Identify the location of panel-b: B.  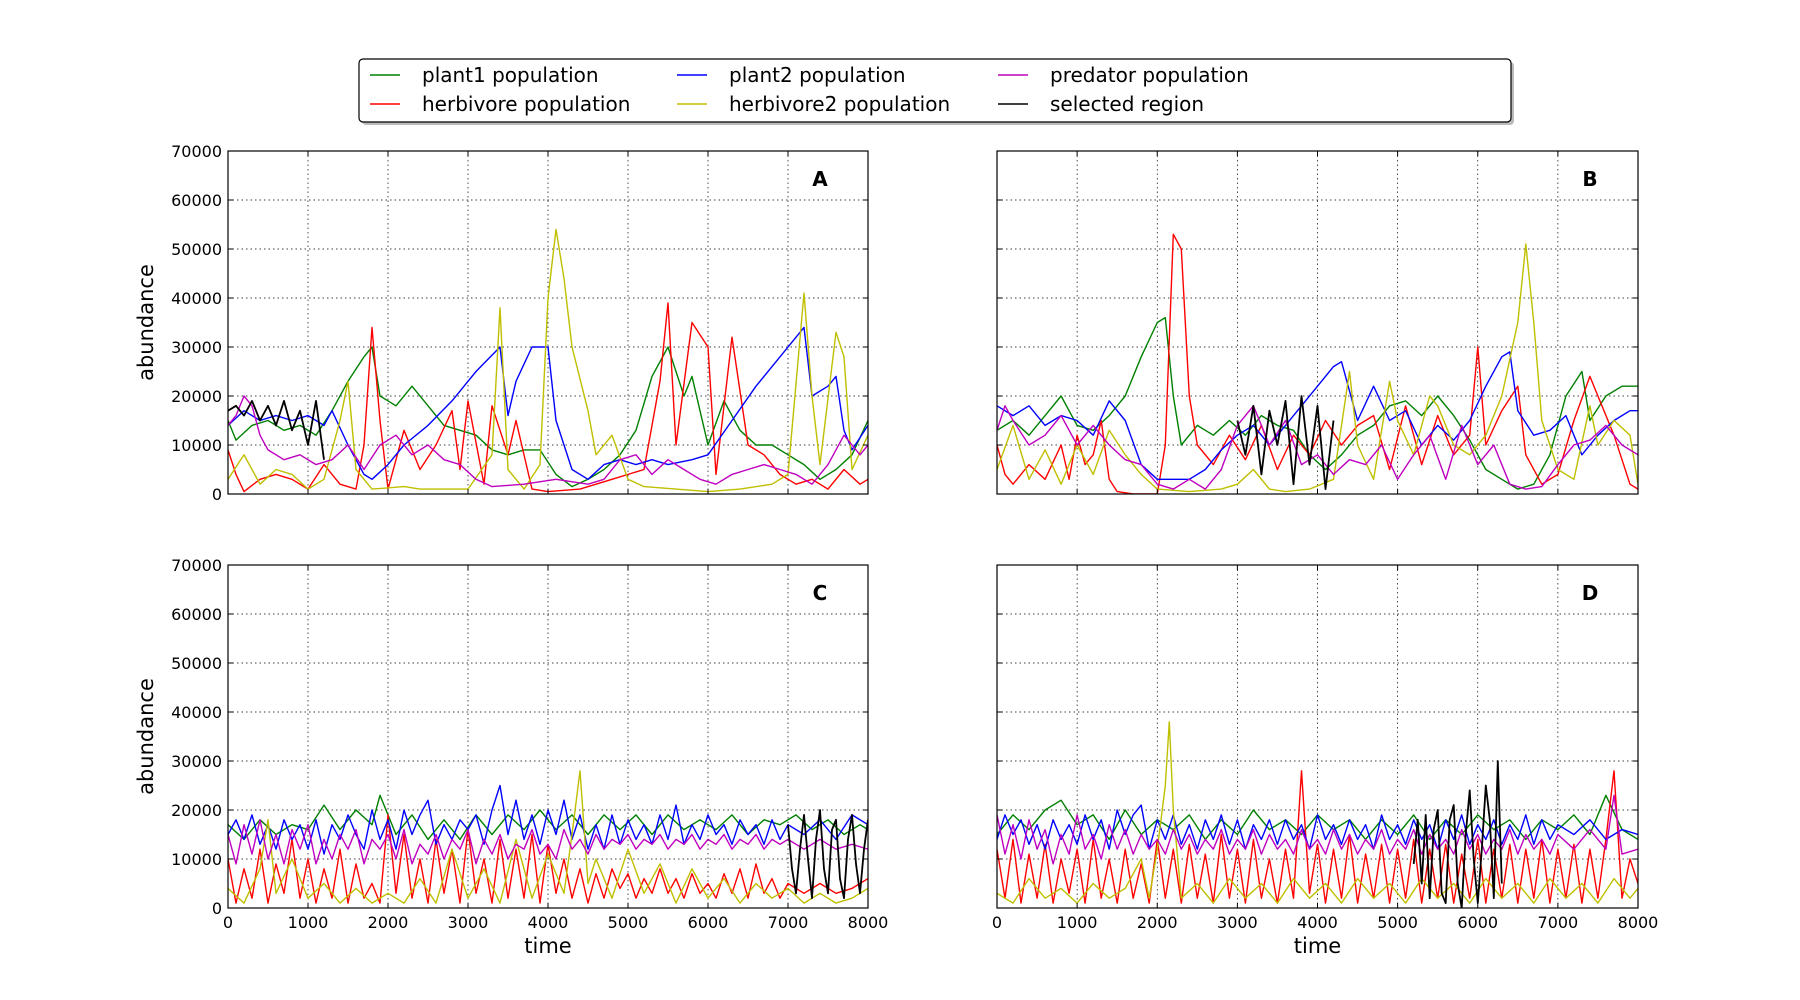
(1317, 322).